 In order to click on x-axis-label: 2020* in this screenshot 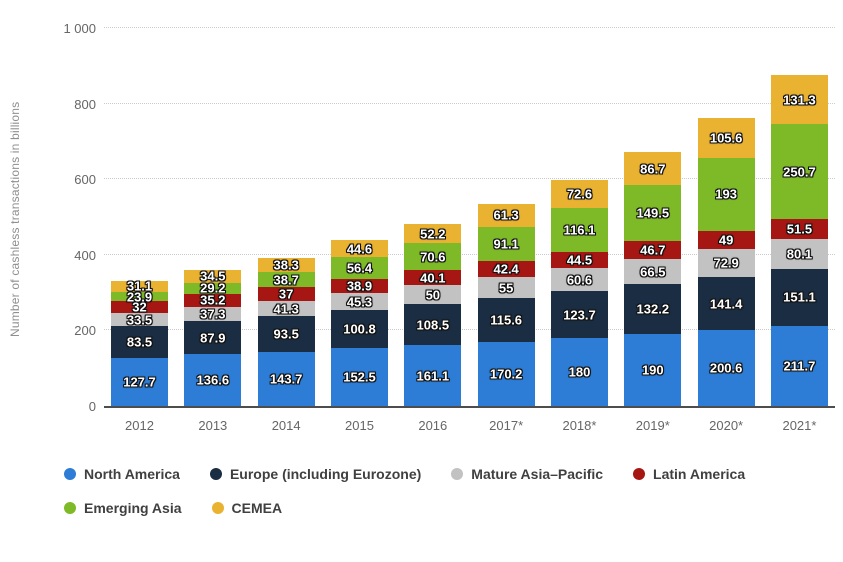, I will do `click(726, 425)`.